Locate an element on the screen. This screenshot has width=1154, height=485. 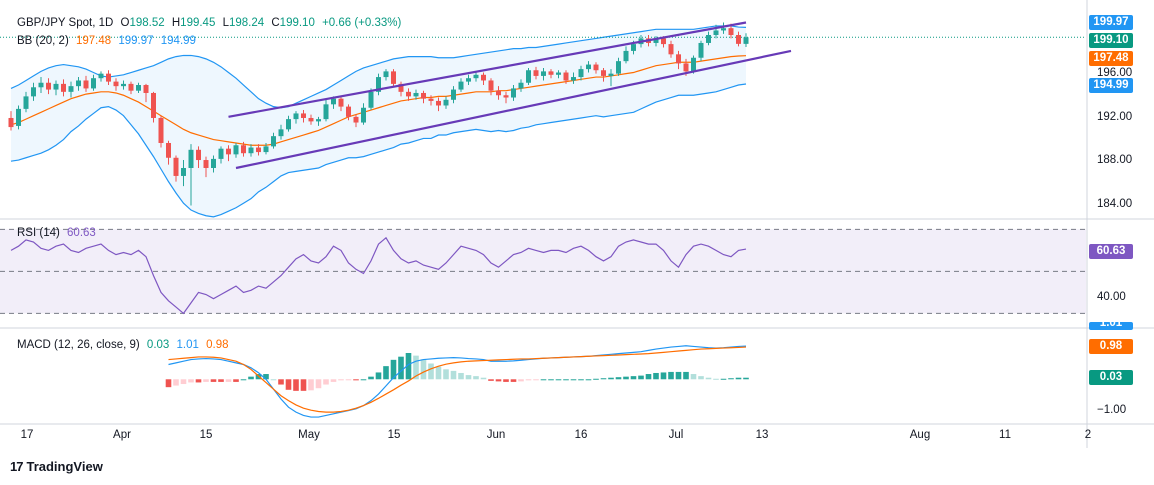
rsi-line is located at coordinates (378, 275).